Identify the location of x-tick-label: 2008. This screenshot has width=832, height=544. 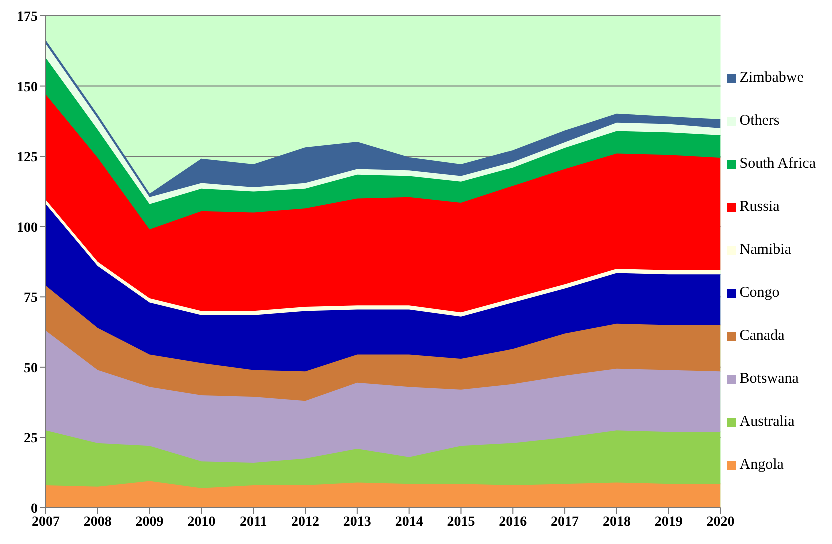
(98, 522).